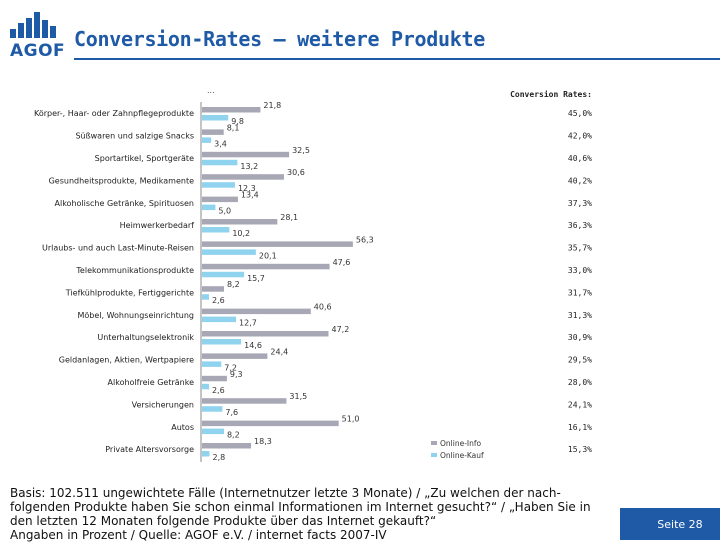 Image resolution: width=720 pixels, height=542 pixels. Describe the element at coordinates (233, 435) in the screenshot. I see `data-label-online-kauf: 8,2` at that location.